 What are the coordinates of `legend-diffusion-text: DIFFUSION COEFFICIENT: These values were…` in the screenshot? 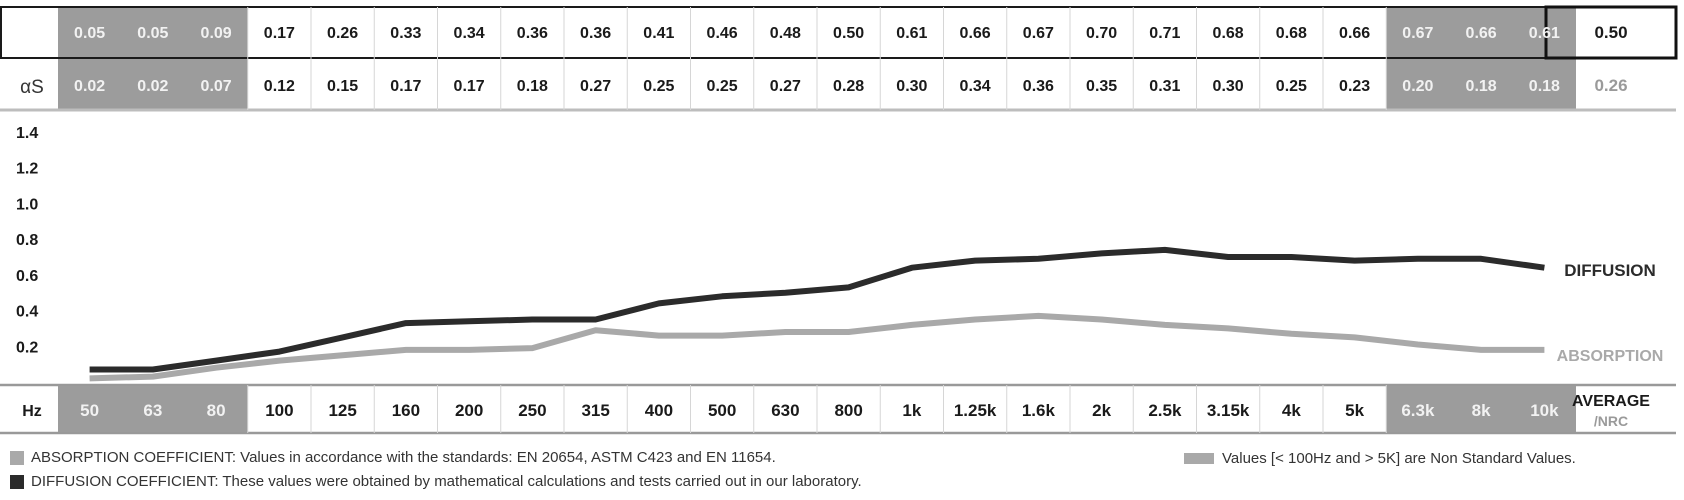 It's located at (446, 481).